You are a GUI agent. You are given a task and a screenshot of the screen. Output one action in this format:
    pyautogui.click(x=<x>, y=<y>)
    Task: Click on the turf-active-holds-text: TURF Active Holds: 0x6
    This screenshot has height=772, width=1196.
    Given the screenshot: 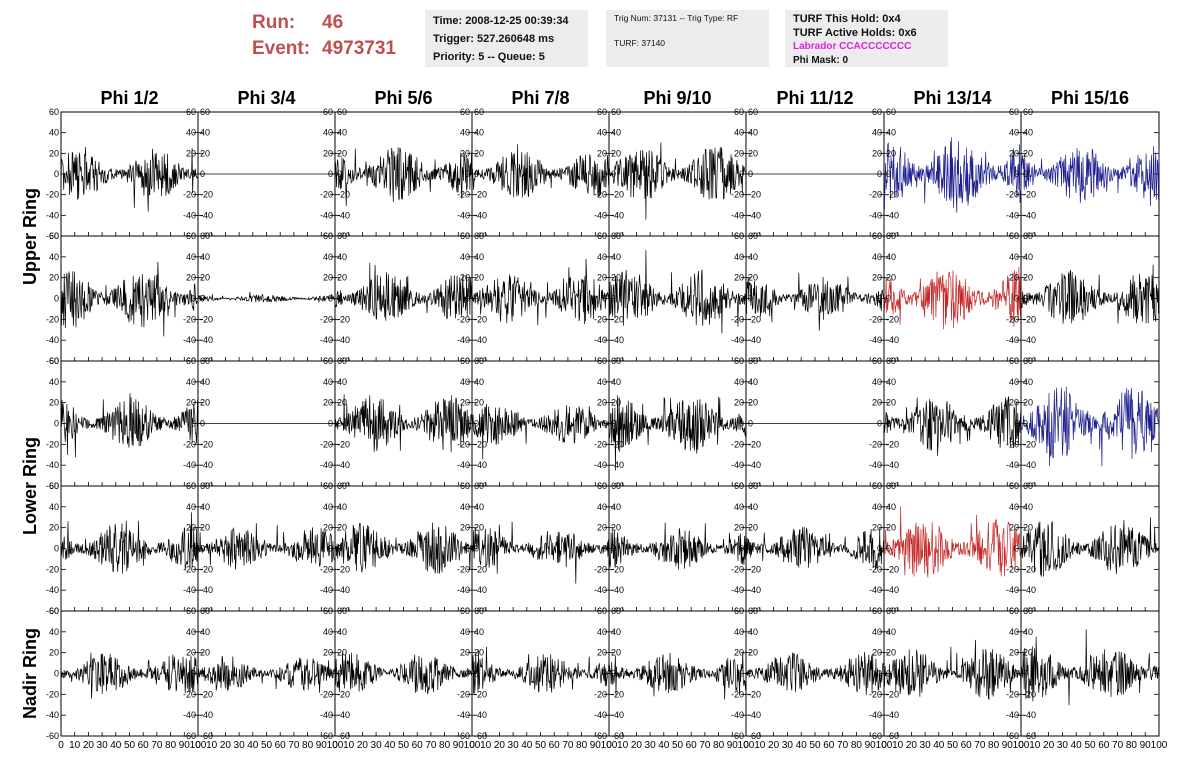 What is the action you would take?
    pyautogui.click(x=855, y=33)
    